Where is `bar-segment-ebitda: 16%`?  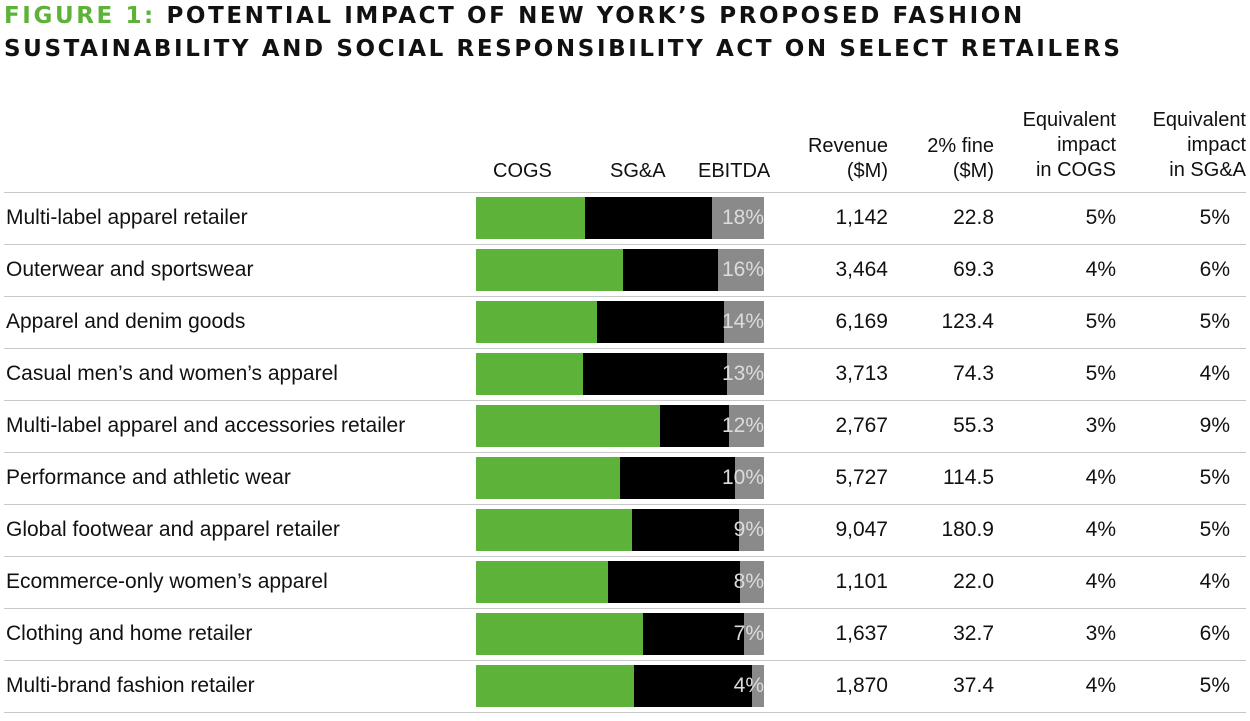
bar-segment-ebitda: 16% is located at coordinates (741, 270).